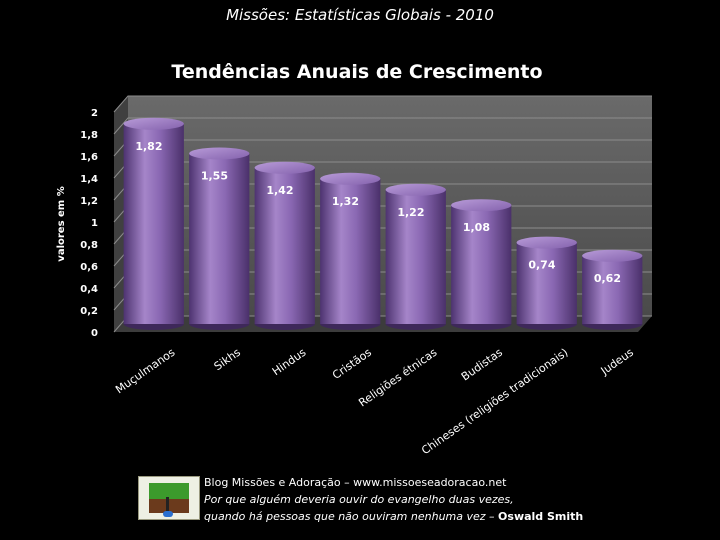 This screenshot has height=540, width=720. I want to click on x-tick-label: Budistas, so click(482, 365).